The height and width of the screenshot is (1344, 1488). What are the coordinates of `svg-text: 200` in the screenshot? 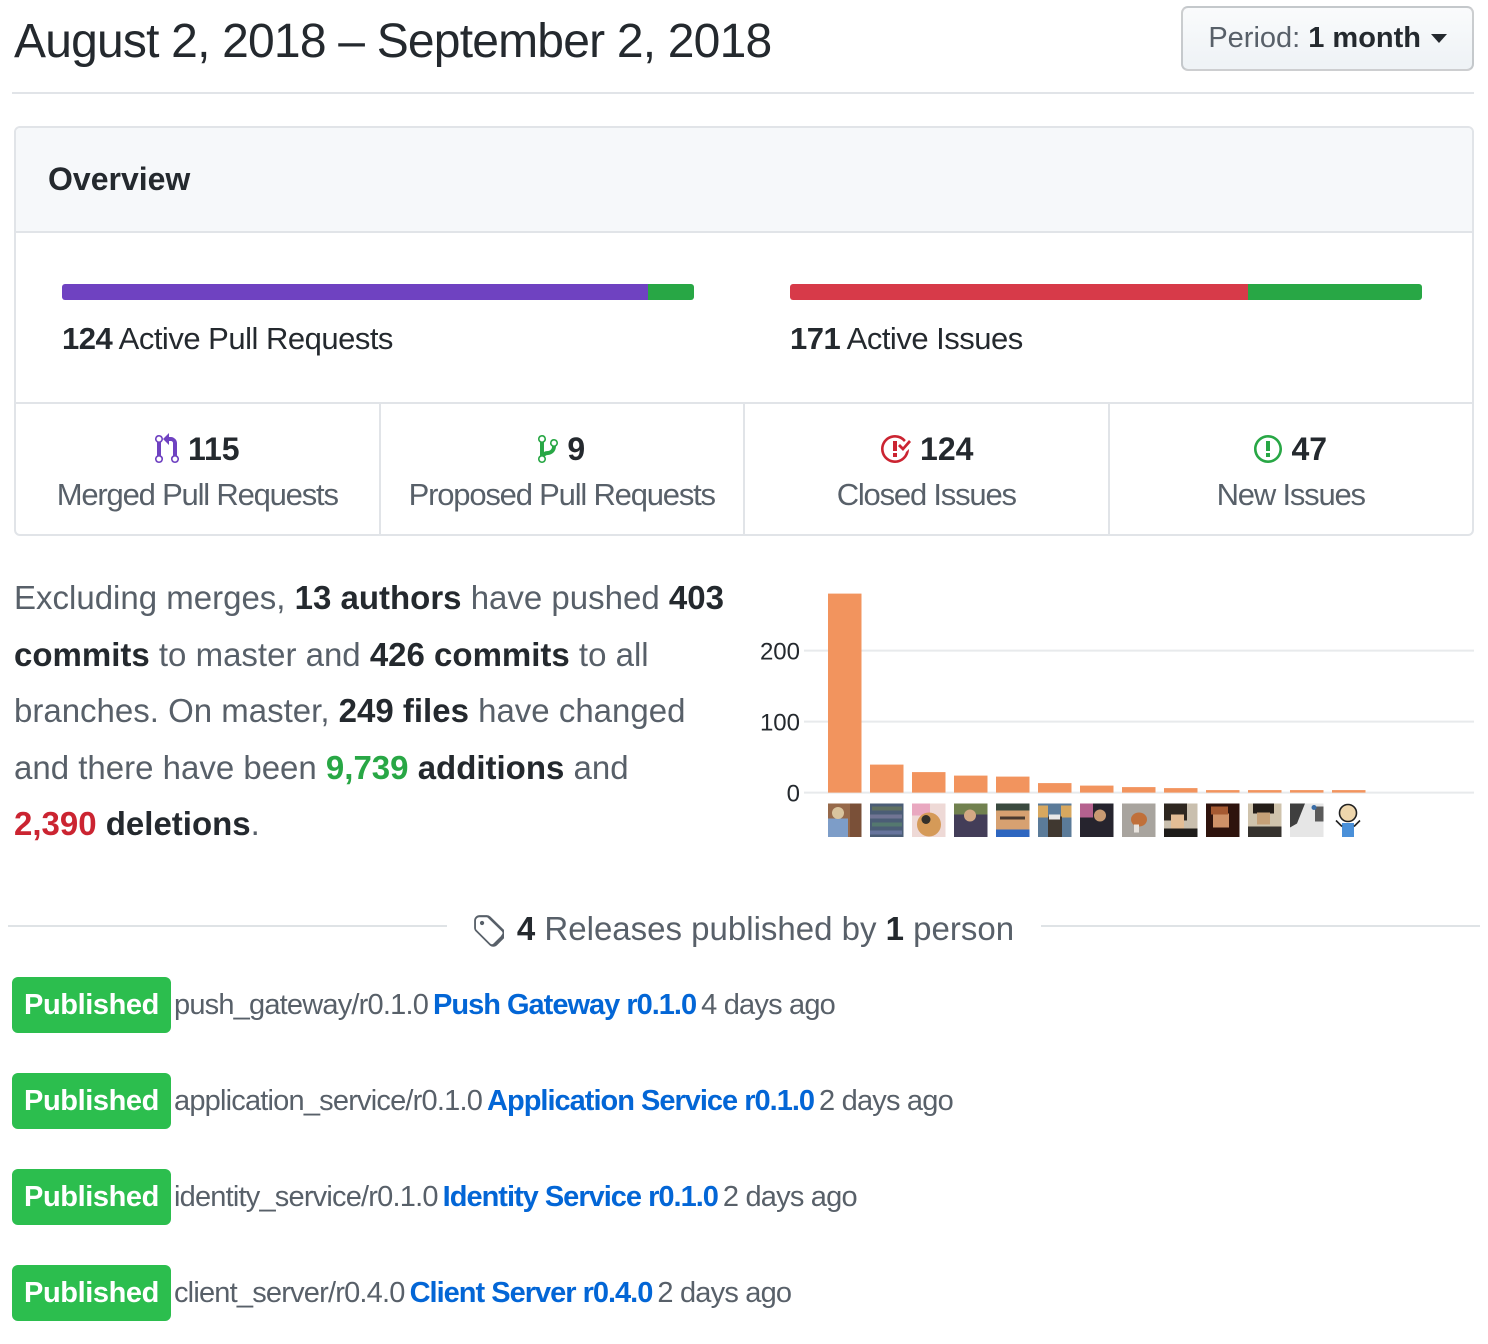 It's located at (780, 652).